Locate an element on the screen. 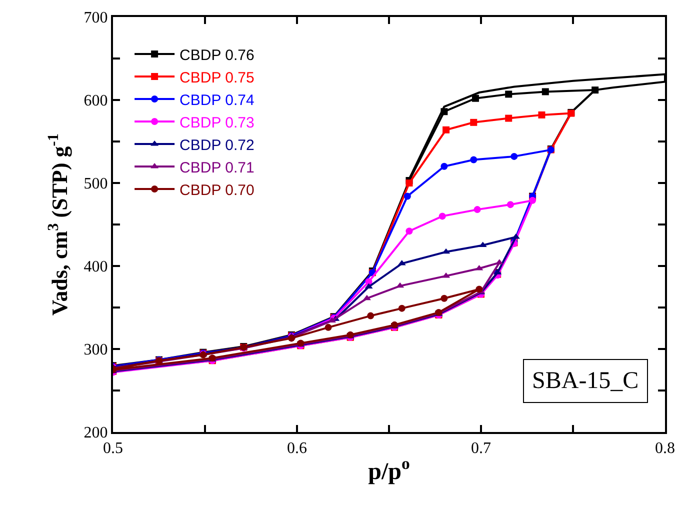 This screenshot has width=678, height=508. legend-label: CBDP 0.71 is located at coordinates (217, 167).